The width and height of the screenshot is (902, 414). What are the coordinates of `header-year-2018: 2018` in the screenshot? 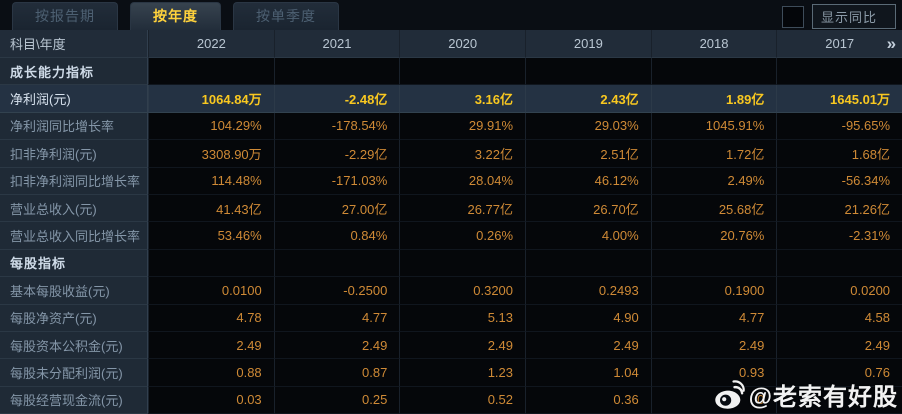 It's located at (713, 44).